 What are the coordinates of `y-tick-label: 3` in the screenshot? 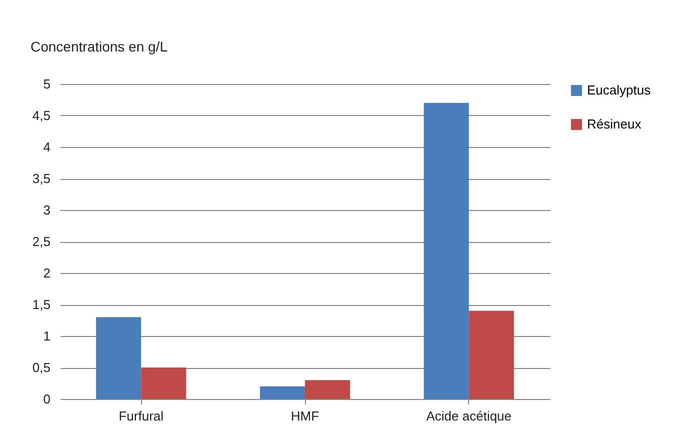 It's located at (46, 210).